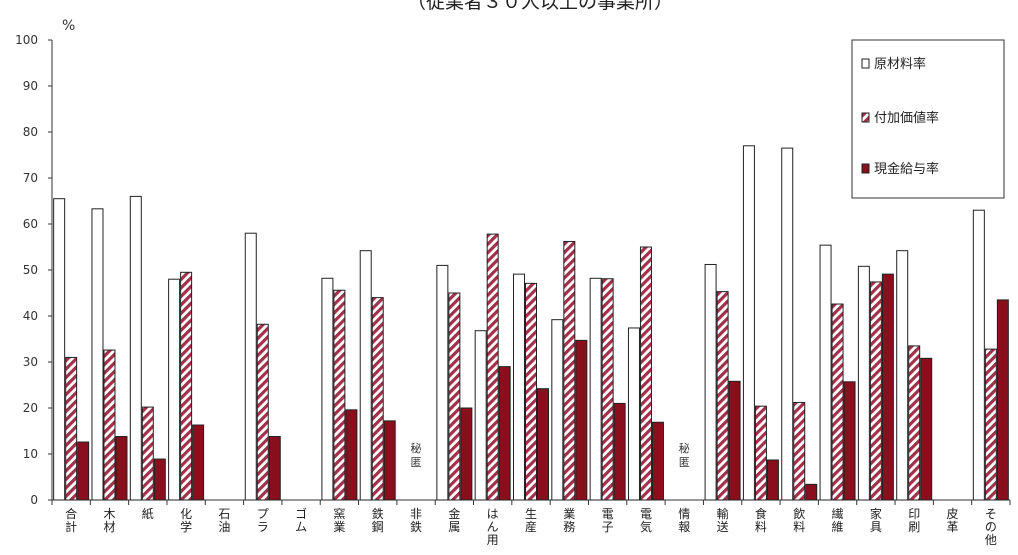  I want to click on x-tick-label: 石, so click(224, 514).